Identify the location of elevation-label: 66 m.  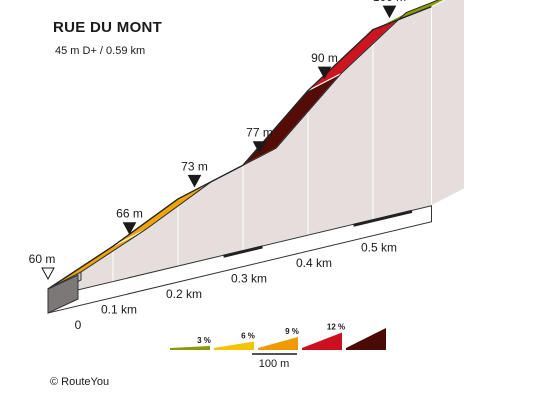
(129, 214).